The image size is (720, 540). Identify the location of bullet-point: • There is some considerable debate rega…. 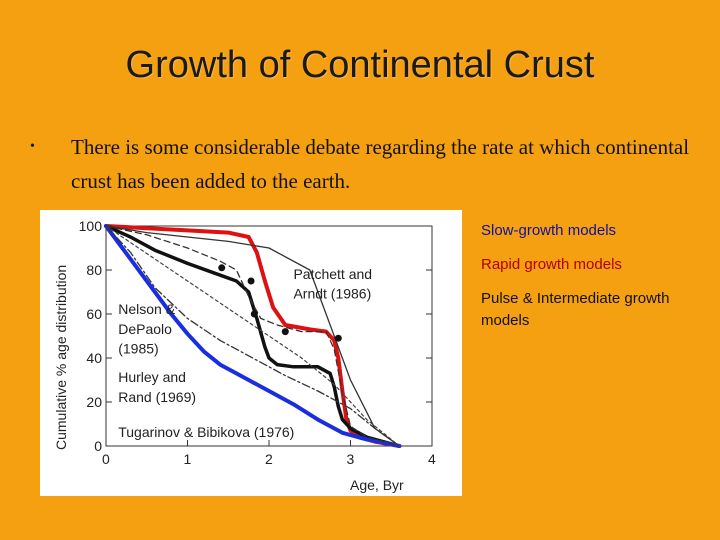
(360, 164).